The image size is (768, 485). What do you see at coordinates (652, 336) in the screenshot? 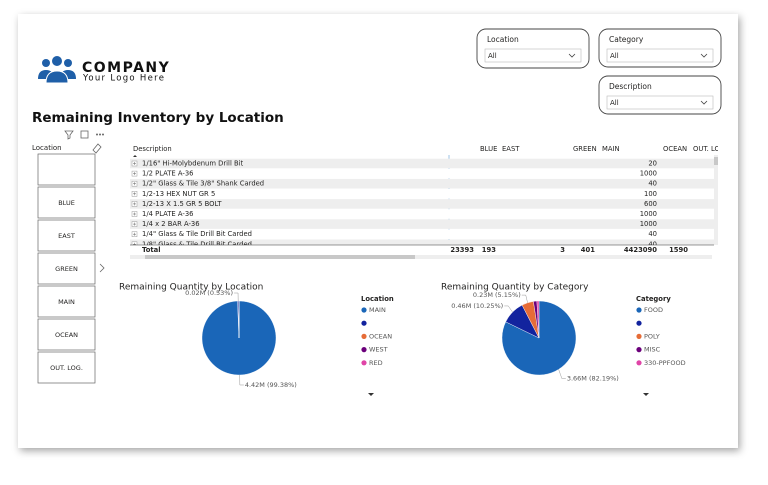
I see `legend-item: POLY` at bounding box center [652, 336].